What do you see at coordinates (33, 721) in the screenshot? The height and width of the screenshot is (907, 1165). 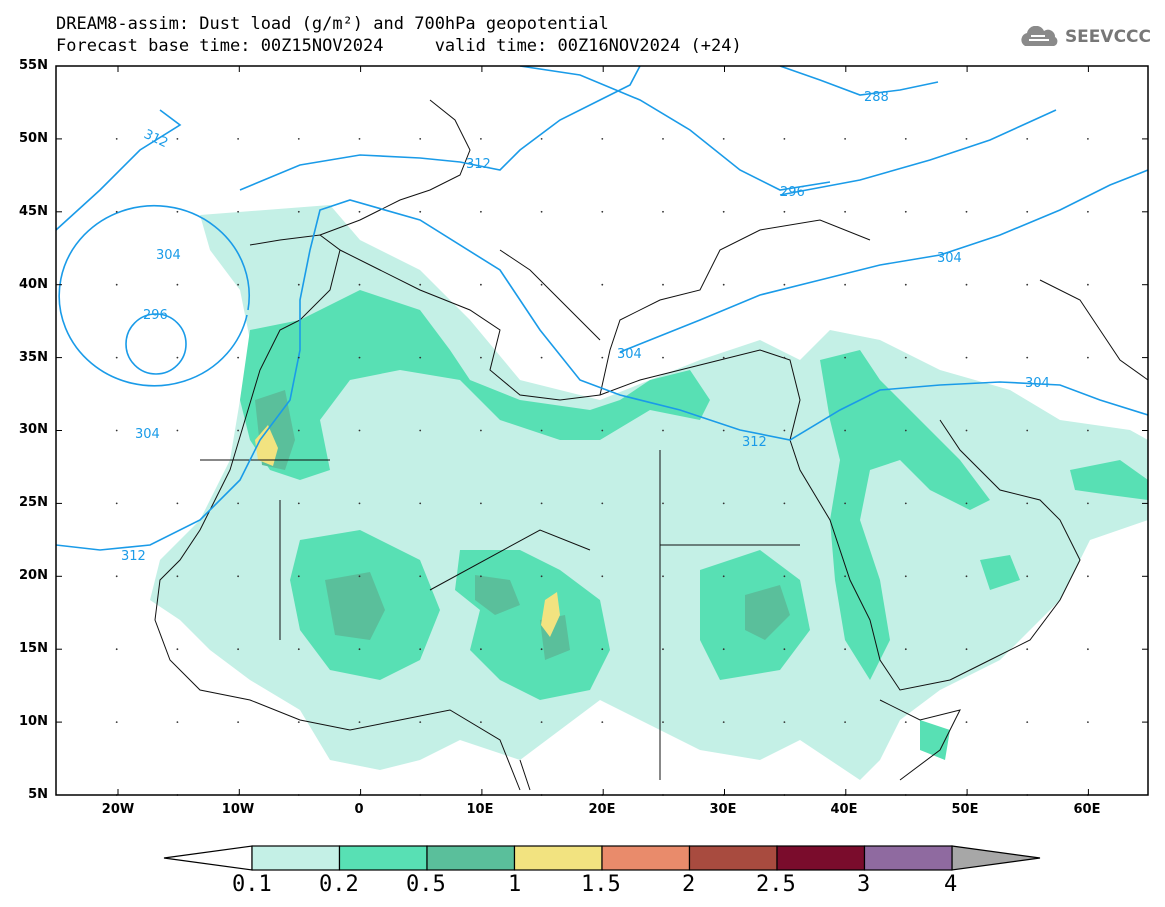 I see `lat-label: 10N` at bounding box center [33, 721].